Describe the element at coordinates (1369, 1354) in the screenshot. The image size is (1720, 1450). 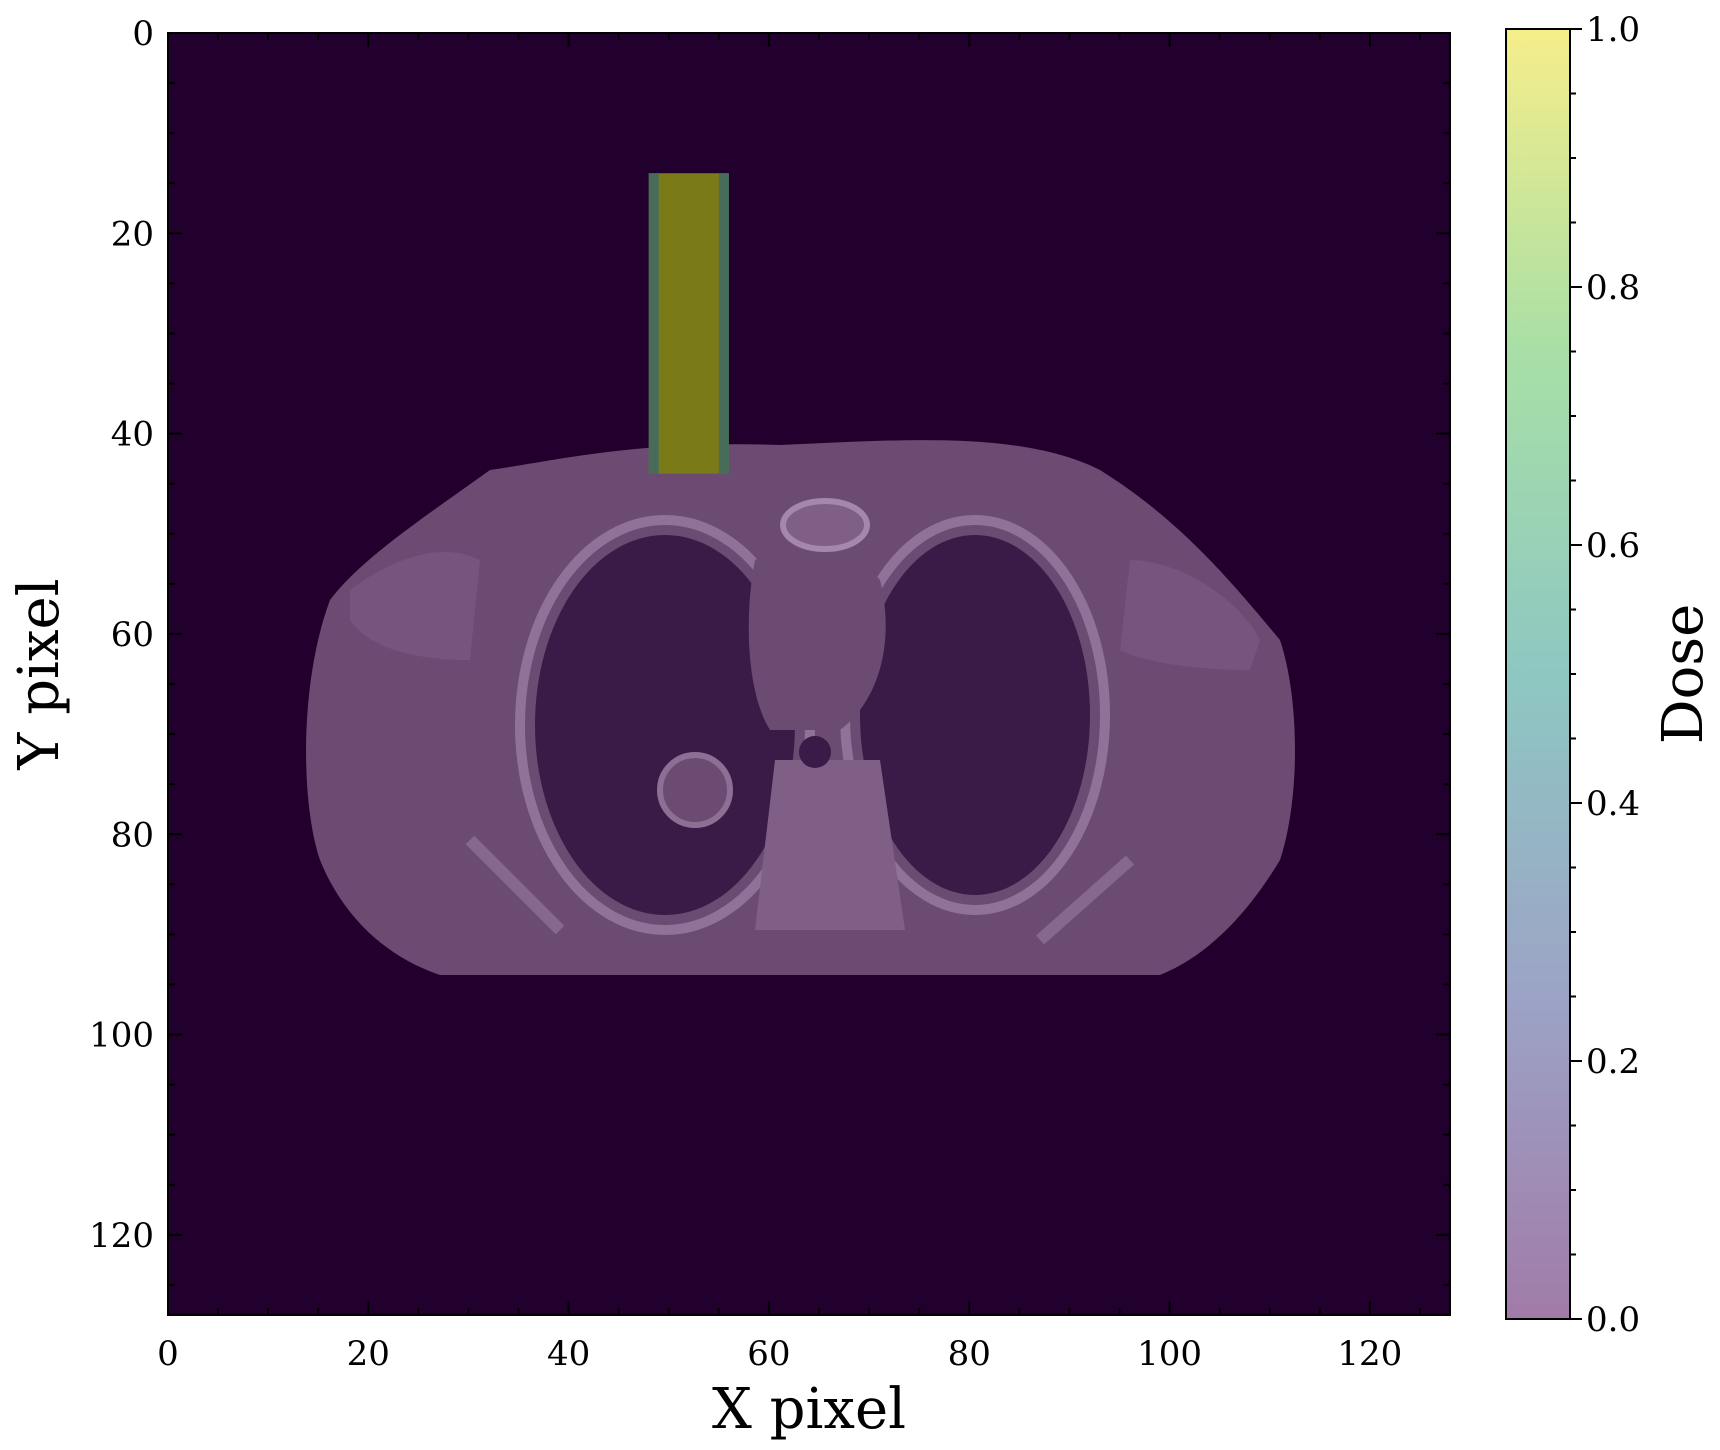
I see `x-tick-label: 120` at that location.